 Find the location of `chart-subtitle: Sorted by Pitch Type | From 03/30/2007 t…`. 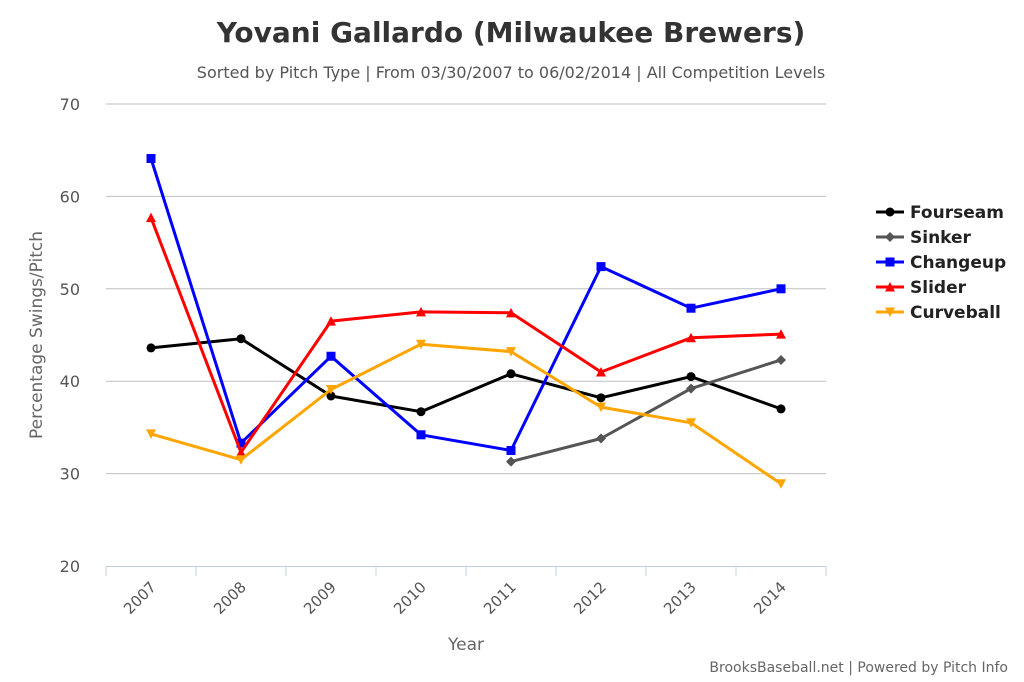

chart-subtitle: Sorted by Pitch Type | From 03/30/2007 t… is located at coordinates (511, 72).